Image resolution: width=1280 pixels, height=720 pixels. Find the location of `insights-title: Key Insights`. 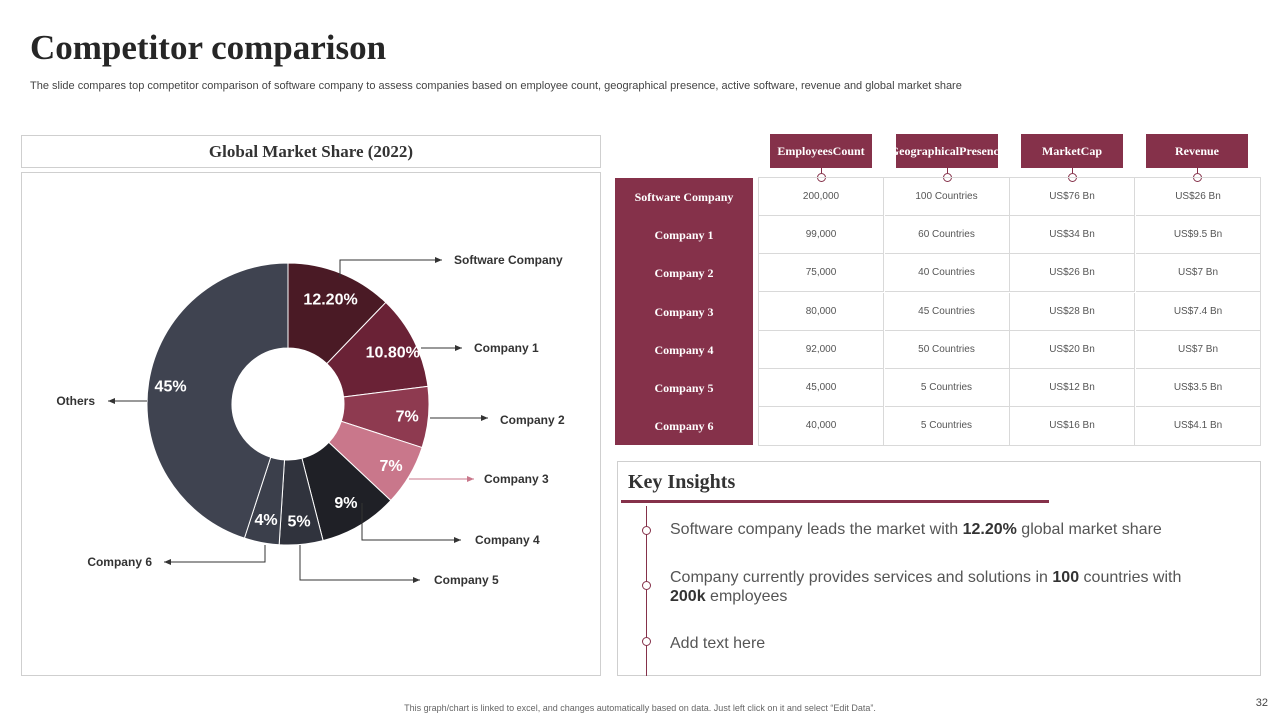

insights-title: Key Insights is located at coordinates (682, 482).